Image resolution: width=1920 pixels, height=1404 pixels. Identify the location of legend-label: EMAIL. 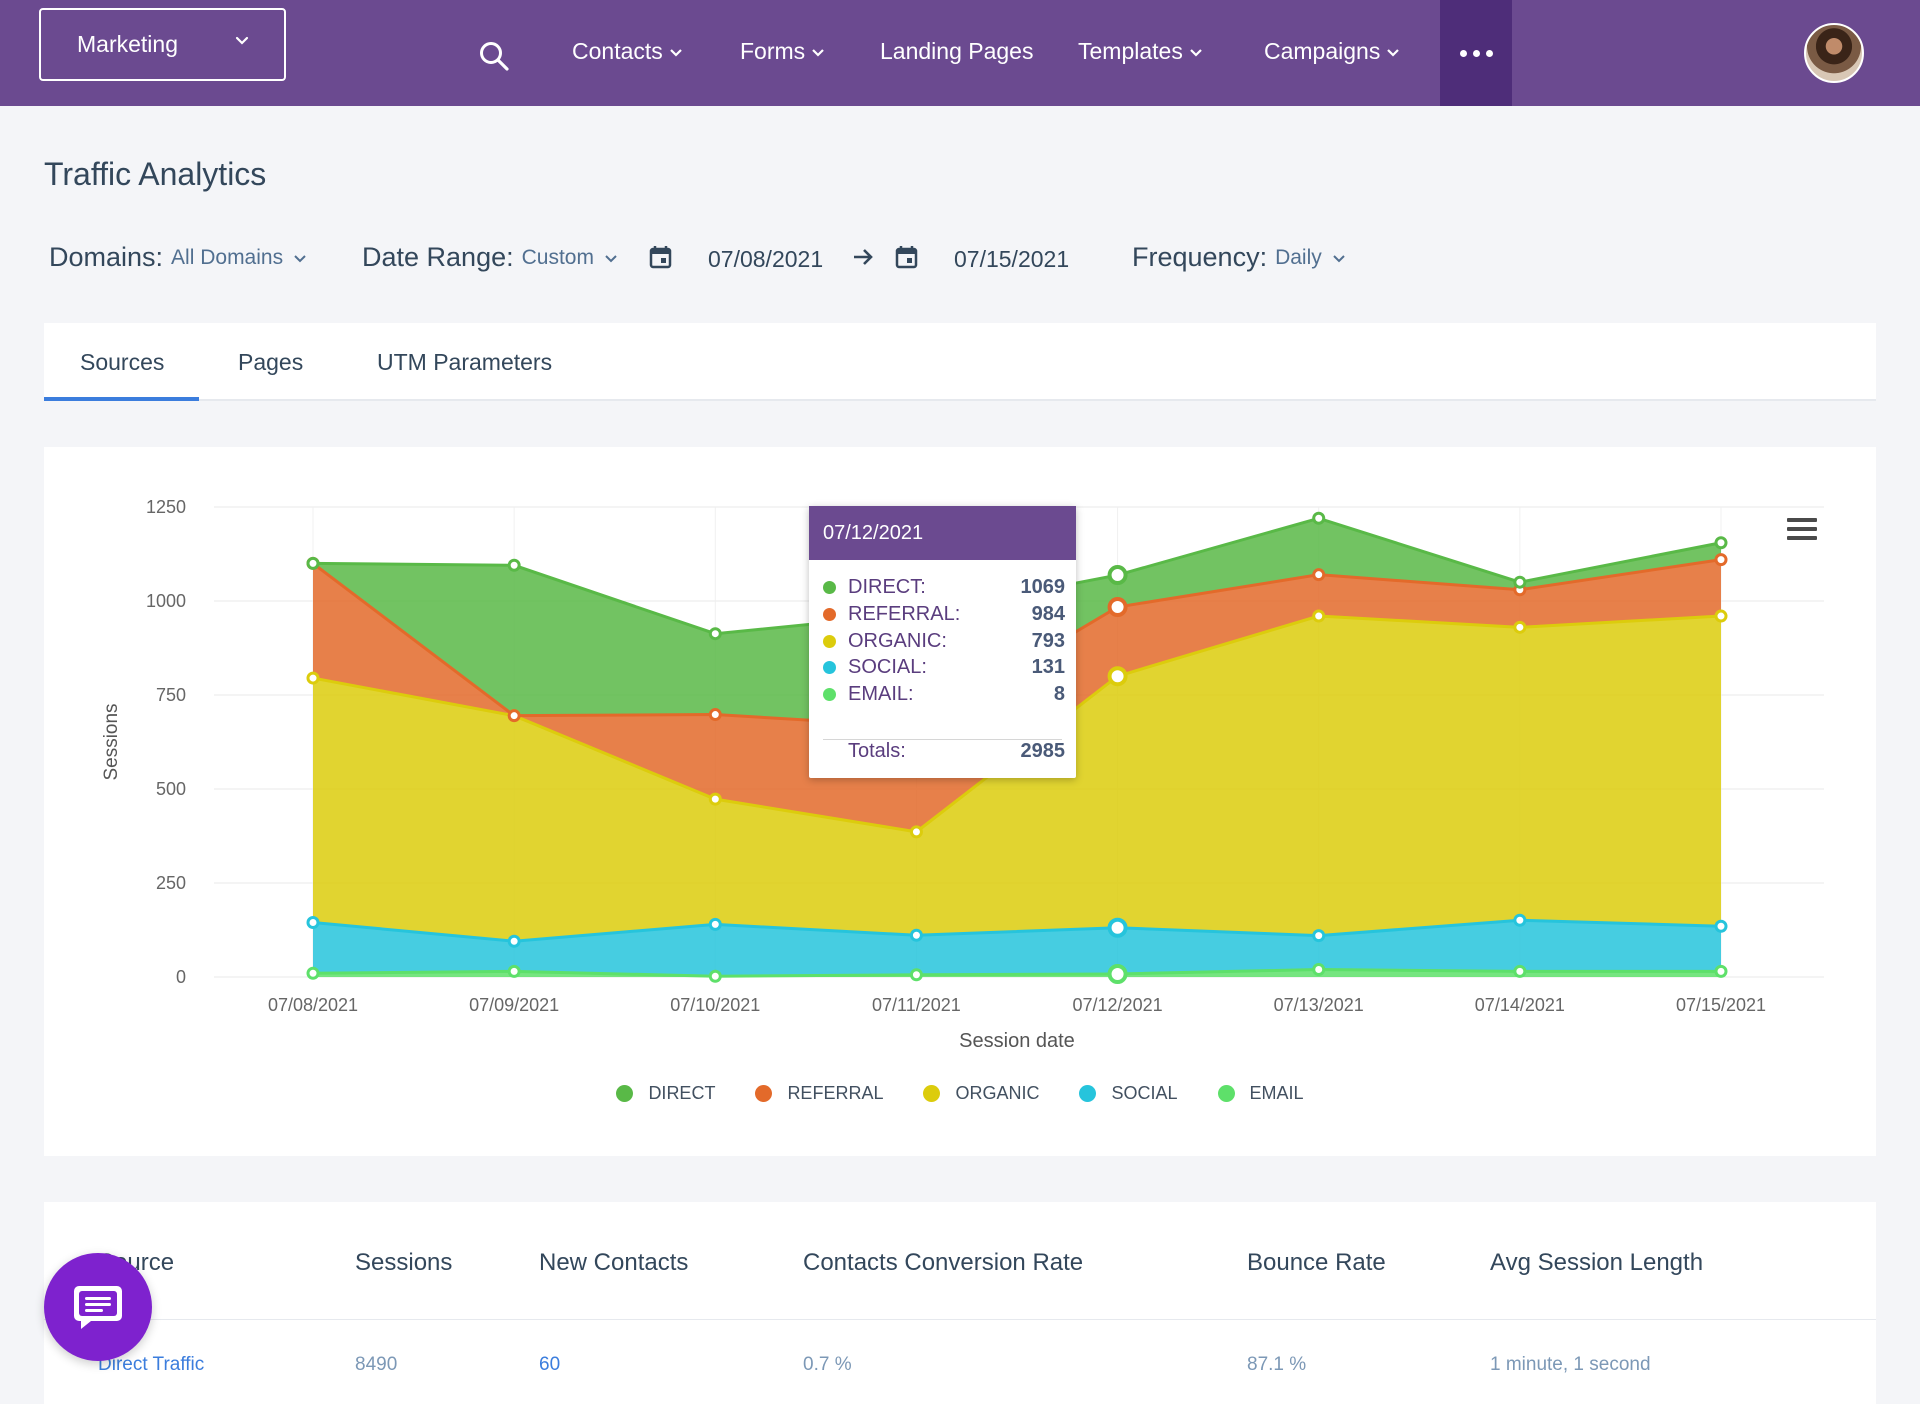
(1276, 1093).